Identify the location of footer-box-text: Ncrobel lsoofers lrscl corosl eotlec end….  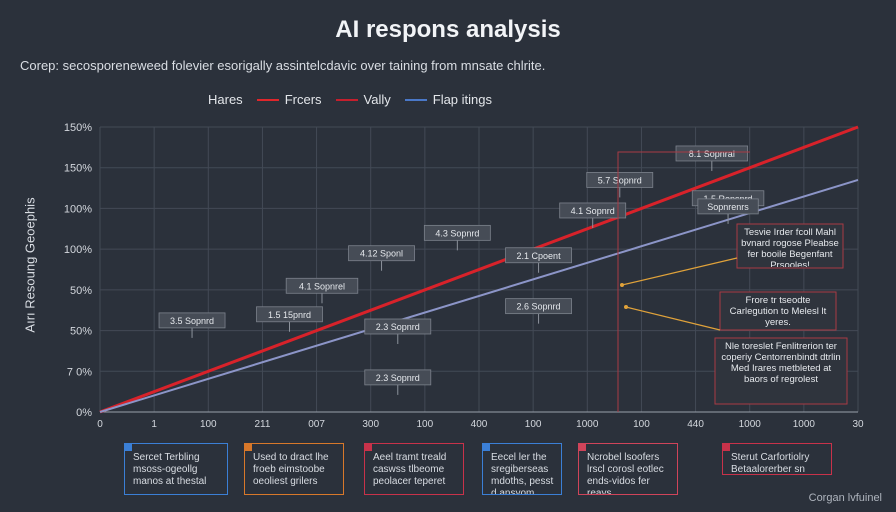
(625, 473).